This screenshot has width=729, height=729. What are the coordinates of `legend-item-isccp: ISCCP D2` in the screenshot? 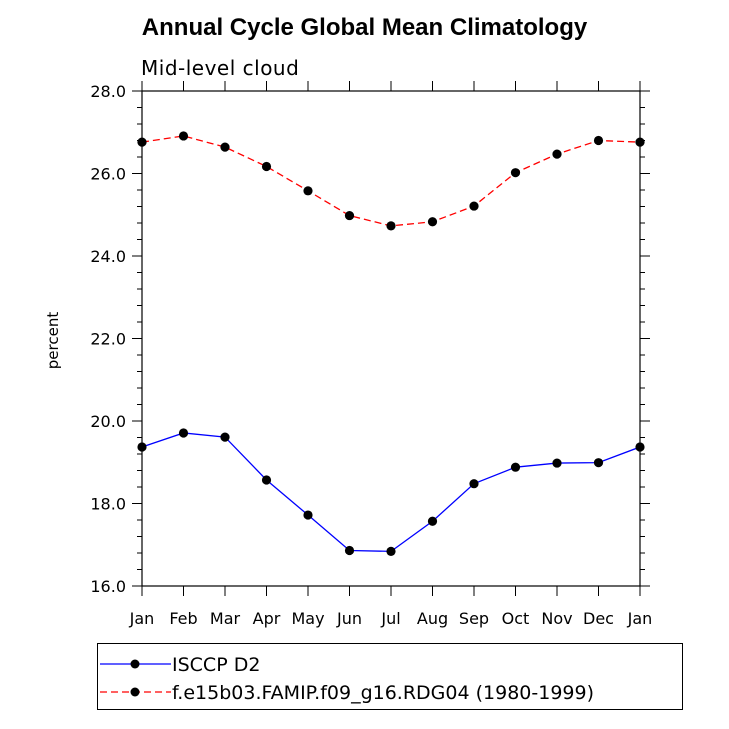 It's located at (180, 665).